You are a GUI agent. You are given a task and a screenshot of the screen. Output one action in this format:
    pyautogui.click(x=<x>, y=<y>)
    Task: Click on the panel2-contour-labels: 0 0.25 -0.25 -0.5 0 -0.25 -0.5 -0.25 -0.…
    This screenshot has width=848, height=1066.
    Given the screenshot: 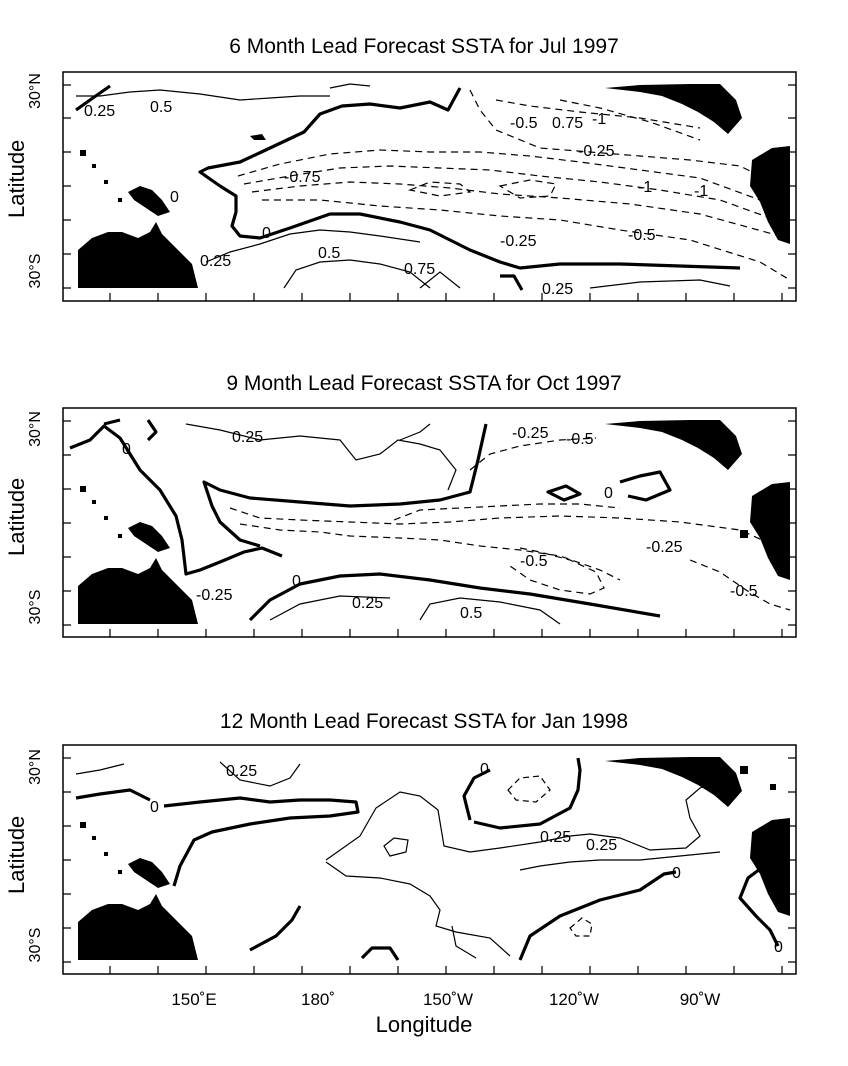 What is the action you would take?
    pyautogui.click(x=440, y=523)
    